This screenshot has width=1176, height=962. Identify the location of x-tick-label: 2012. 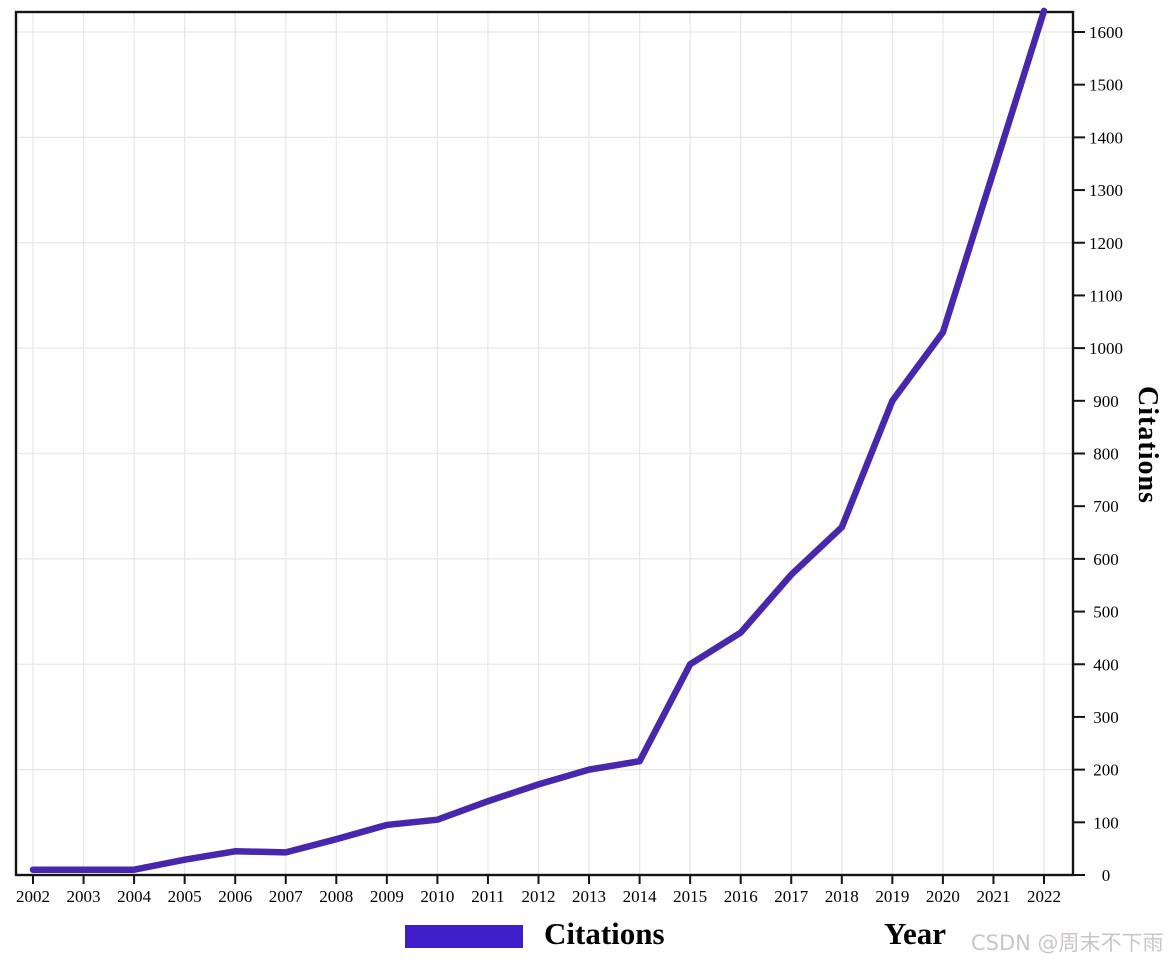
(539, 896).